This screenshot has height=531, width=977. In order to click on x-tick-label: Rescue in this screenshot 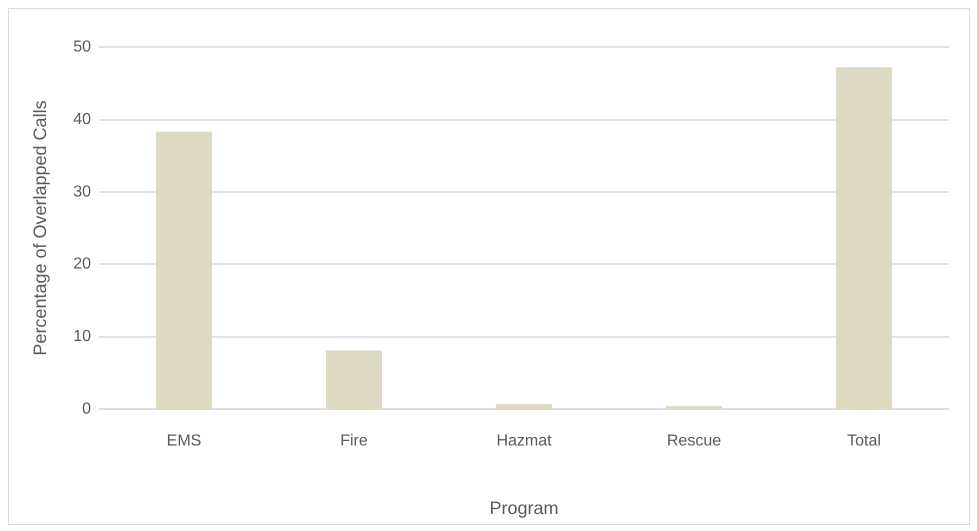, I will do `click(694, 441)`.